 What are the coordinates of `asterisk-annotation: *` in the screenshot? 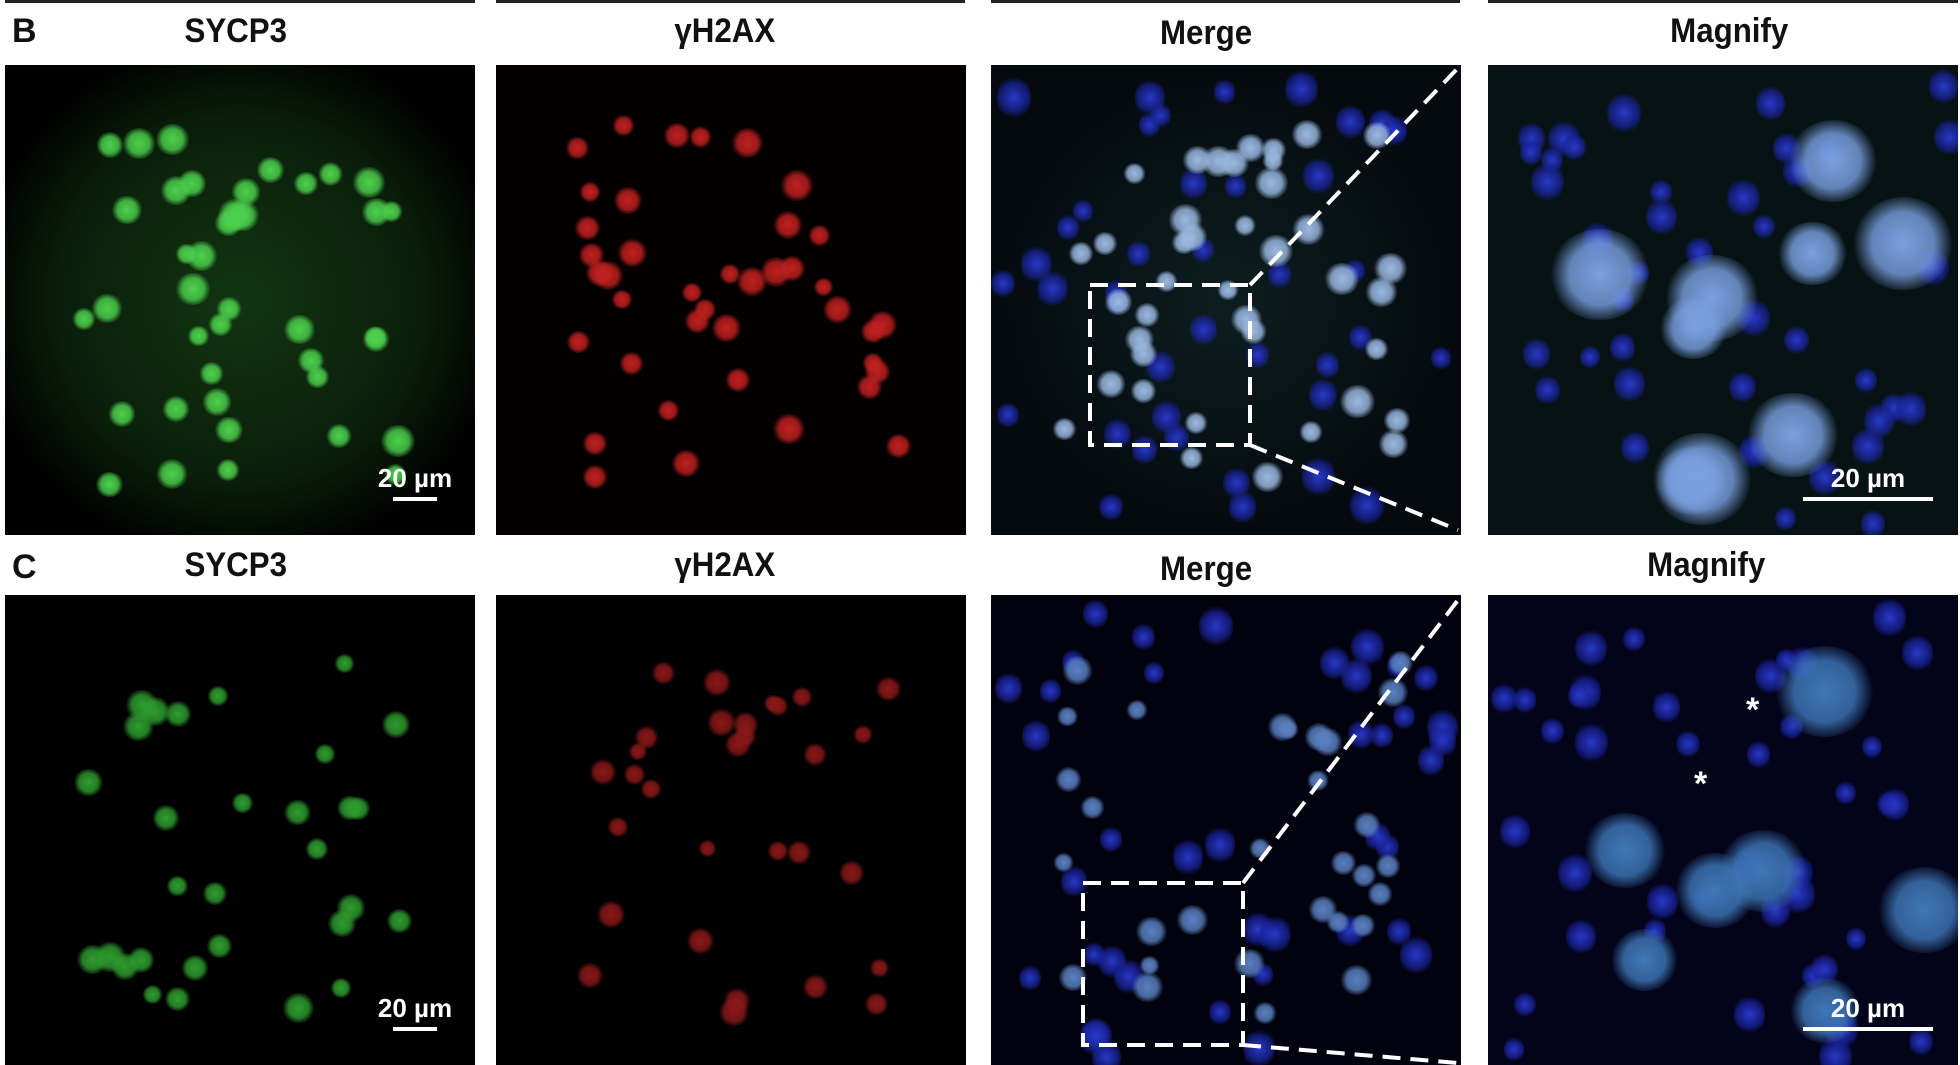 It's located at (1701, 784).